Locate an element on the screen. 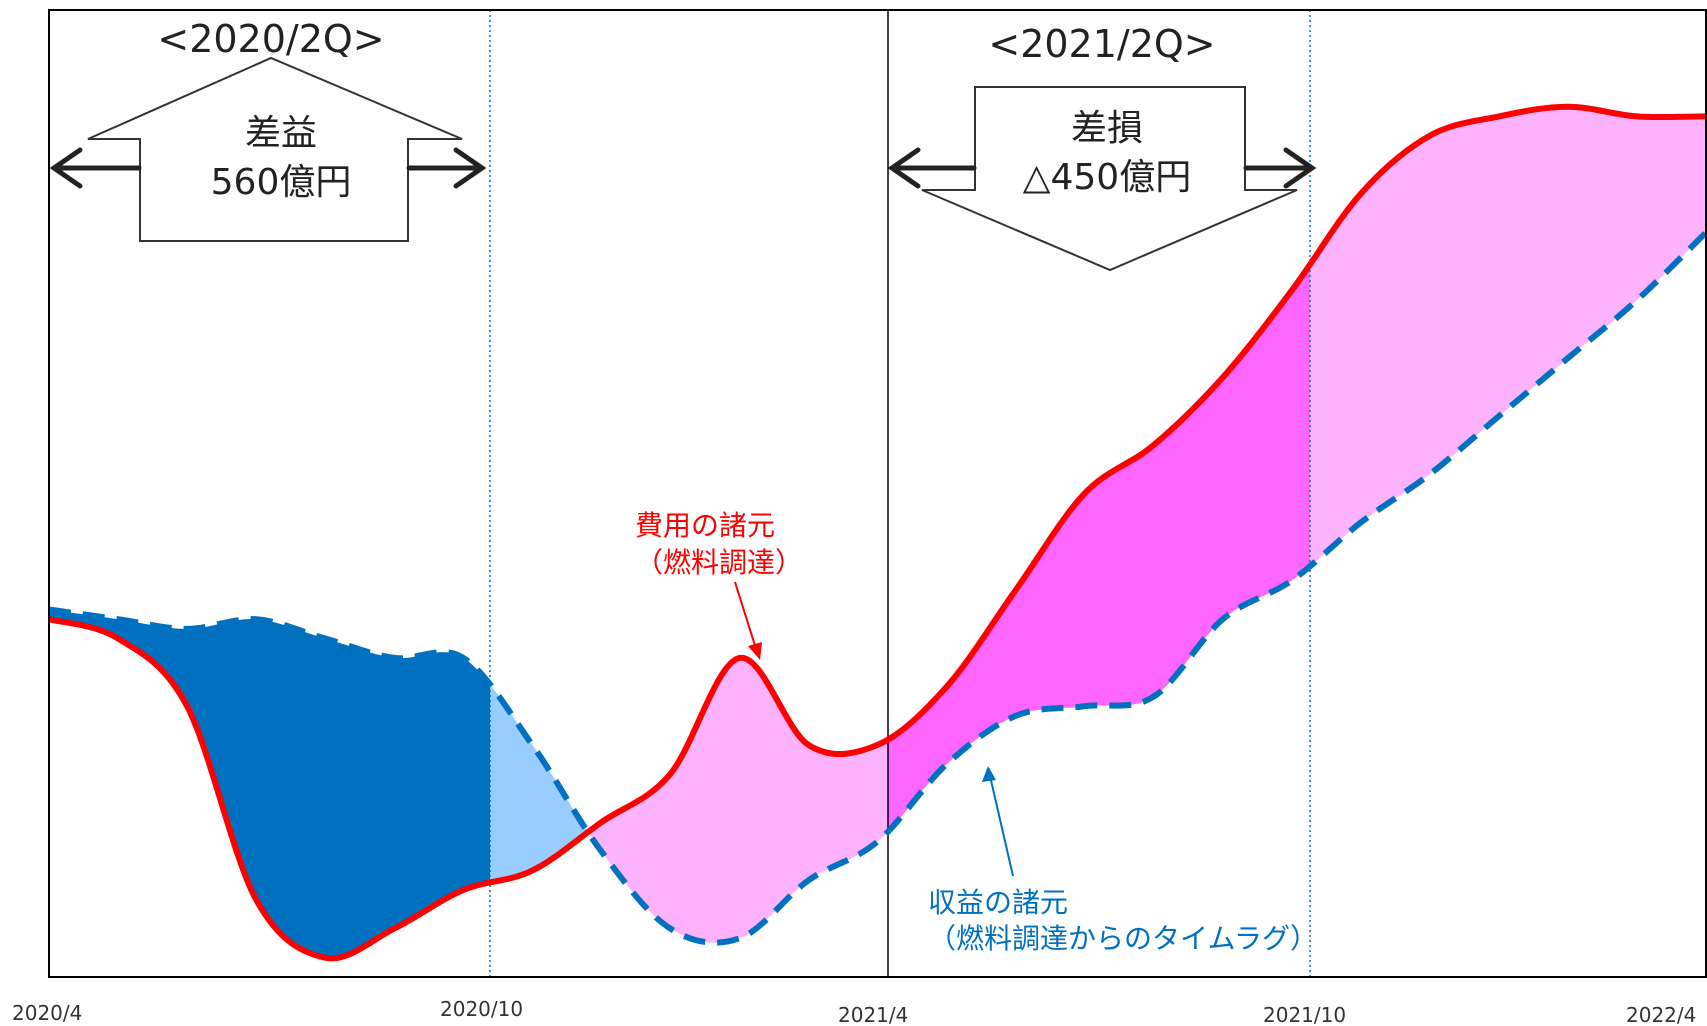  period-label-2021: <2021/2Q> is located at coordinates (1101, 44).